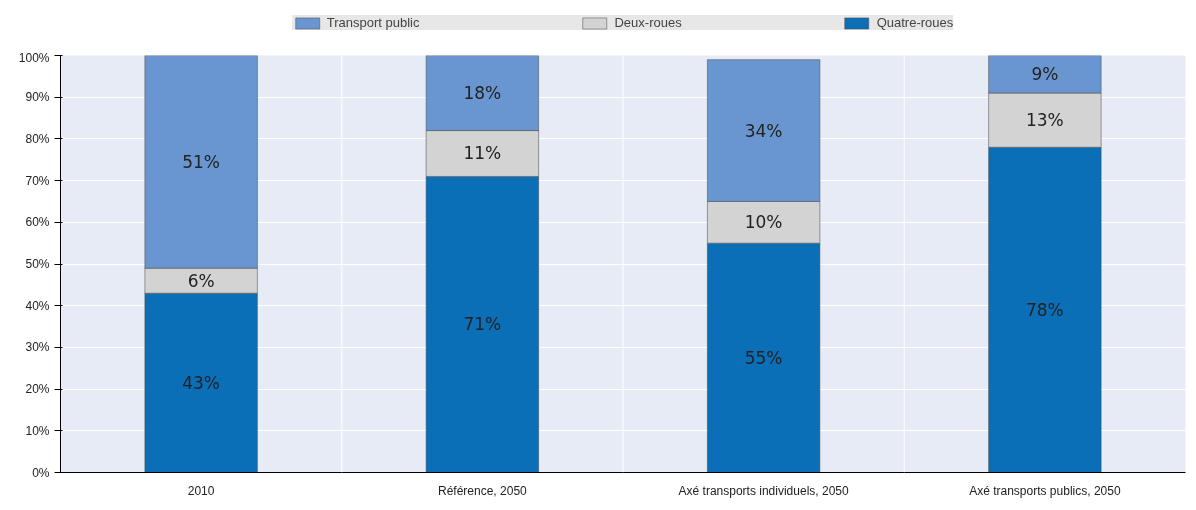 The width and height of the screenshot is (1196, 510). Describe the element at coordinates (482, 324) in the screenshot. I see `data-label: 71%` at that location.